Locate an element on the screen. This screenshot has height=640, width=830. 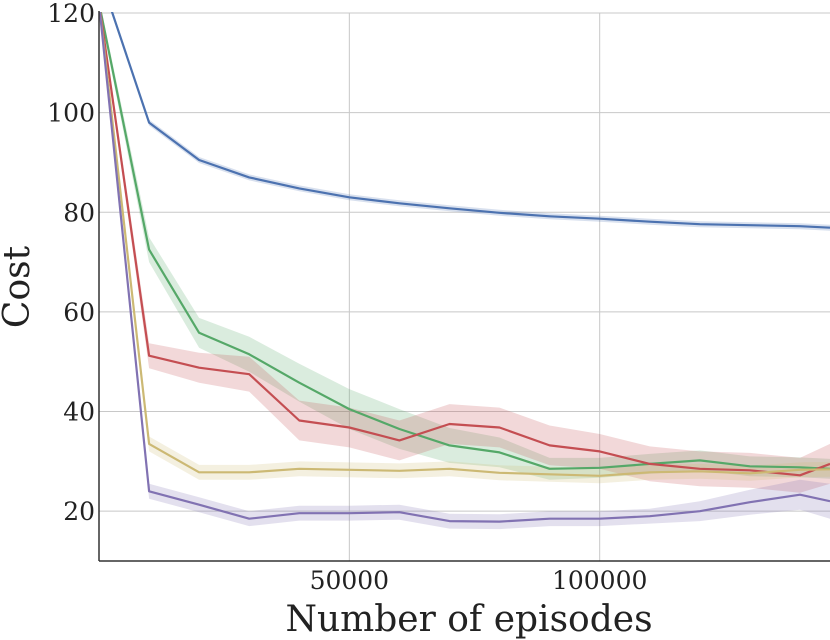
y-tick-label-40: 40 is located at coordinates (79, 412).